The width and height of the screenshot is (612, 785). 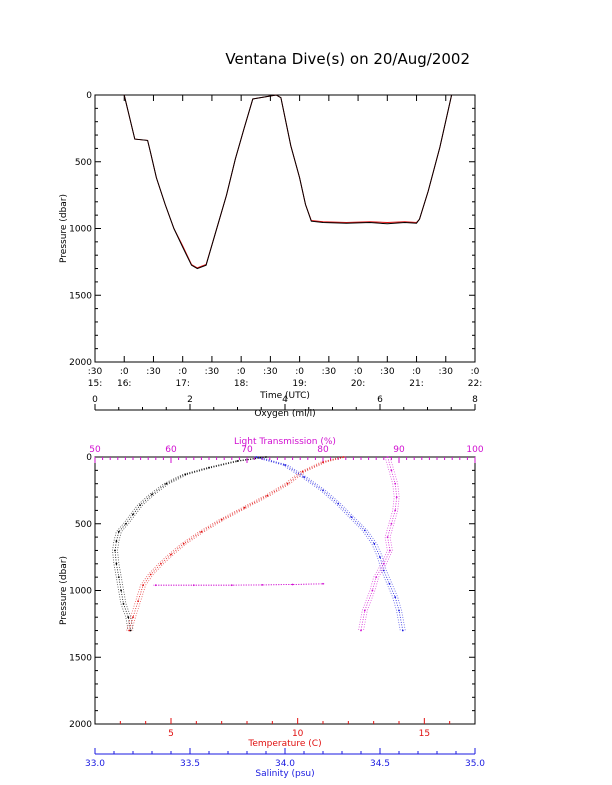 I want to click on y-tick-label: 1000, so click(x=80, y=592).